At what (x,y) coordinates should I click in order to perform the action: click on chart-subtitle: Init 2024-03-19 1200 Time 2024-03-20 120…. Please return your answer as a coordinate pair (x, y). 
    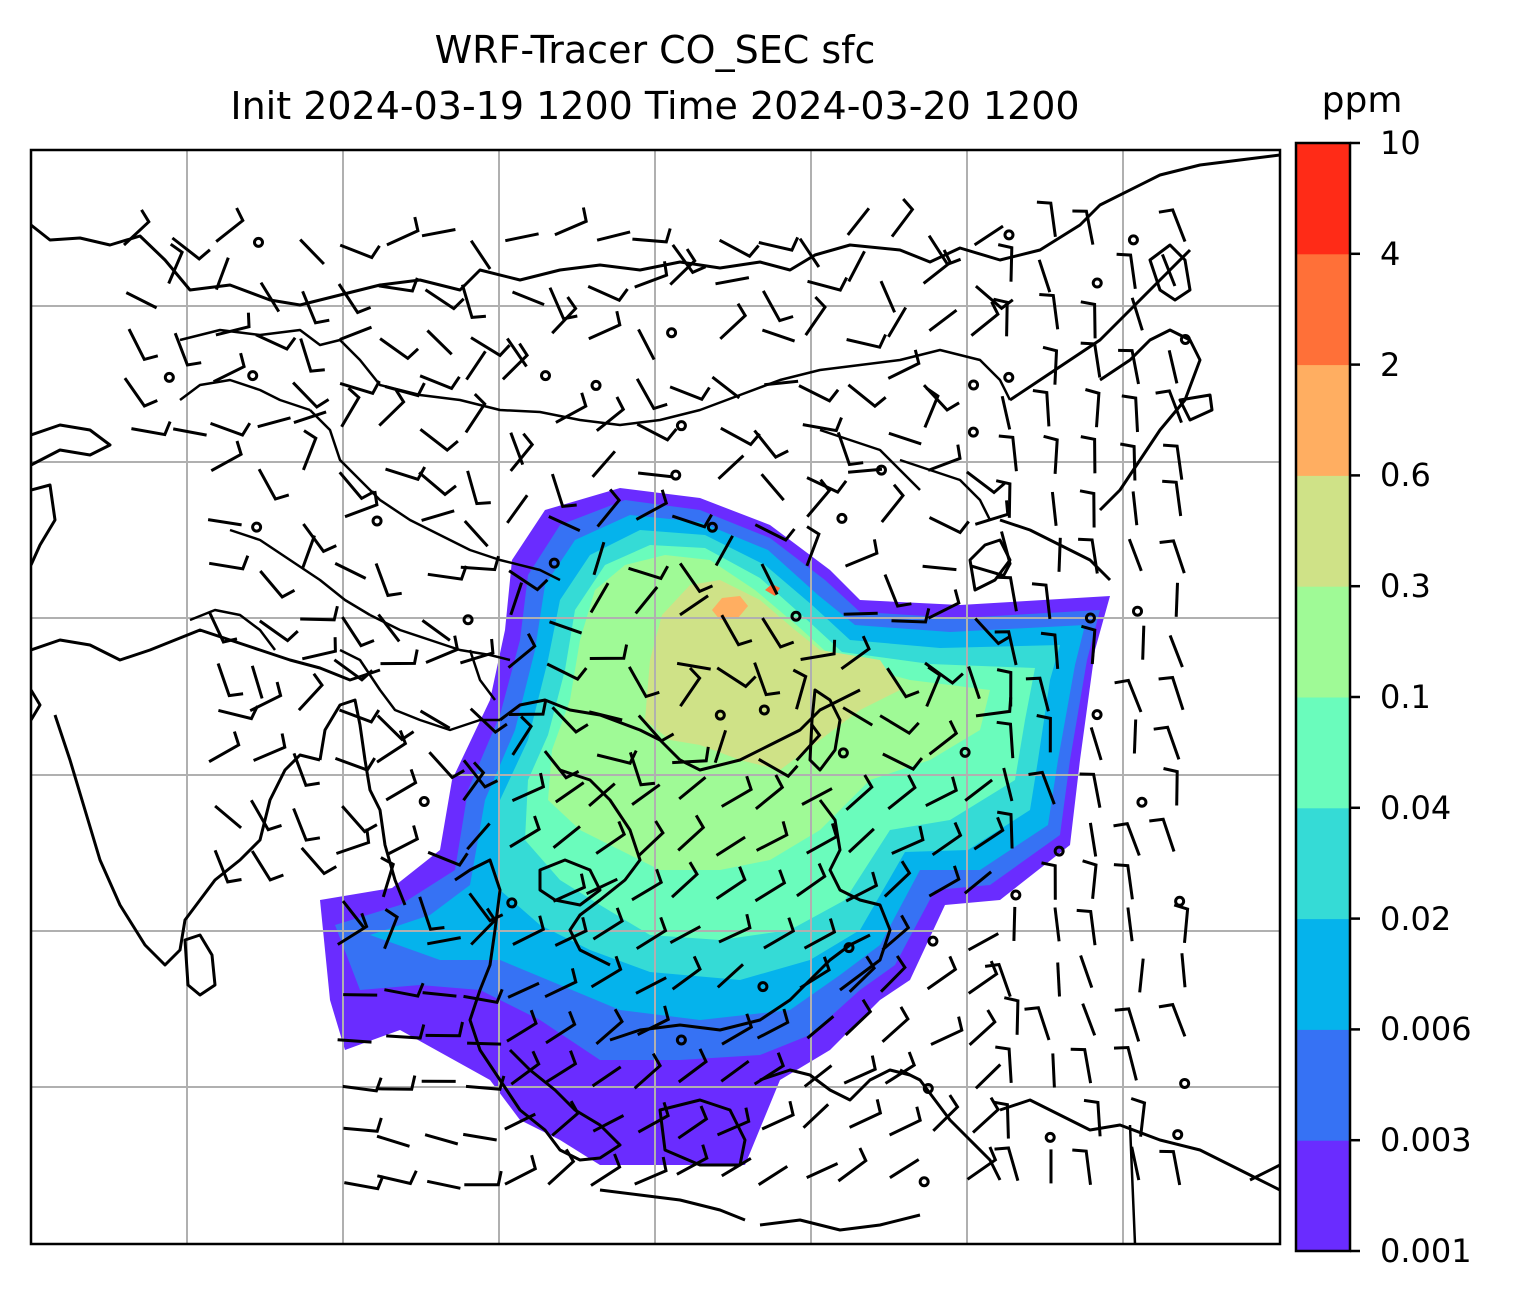
    Looking at the image, I should click on (655, 106).